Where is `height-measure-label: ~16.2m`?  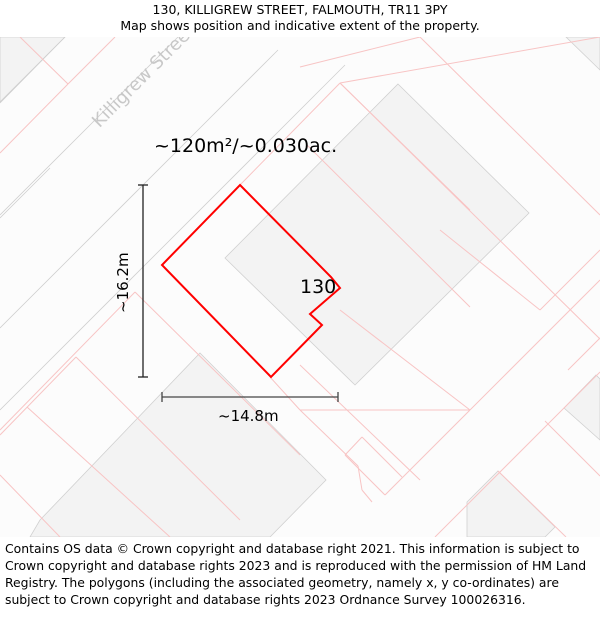 height-measure-label: ~16.2m is located at coordinates (123, 282).